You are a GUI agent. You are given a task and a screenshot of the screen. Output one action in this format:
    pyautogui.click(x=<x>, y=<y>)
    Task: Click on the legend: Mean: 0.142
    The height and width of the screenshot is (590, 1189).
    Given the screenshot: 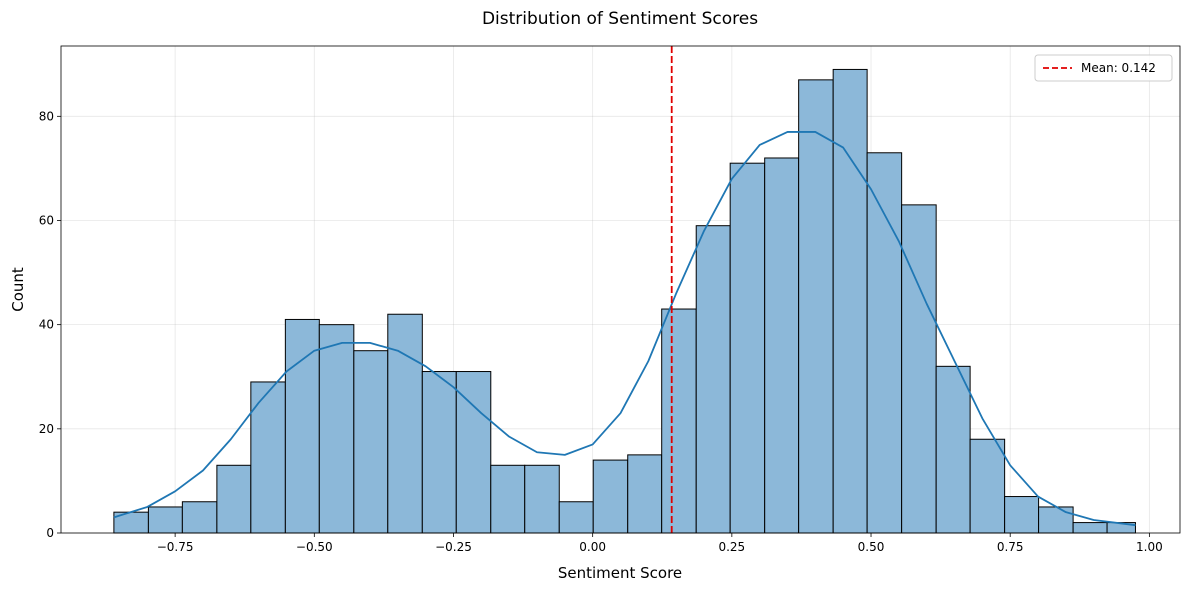 What is the action you would take?
    pyautogui.click(x=1103, y=68)
    